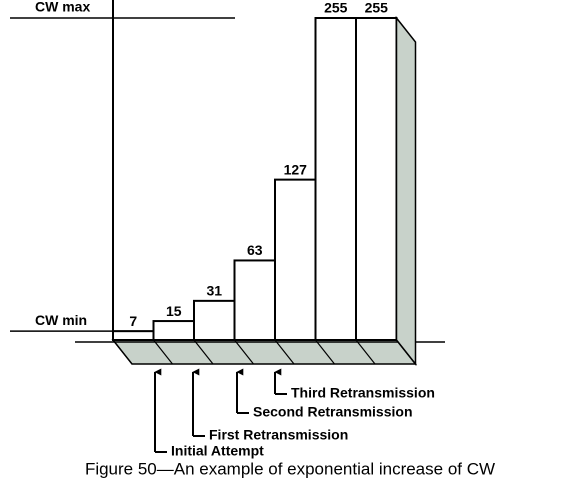 This screenshot has height=486, width=583. What do you see at coordinates (214, 291) in the screenshot?
I see `value-label: 31` at bounding box center [214, 291].